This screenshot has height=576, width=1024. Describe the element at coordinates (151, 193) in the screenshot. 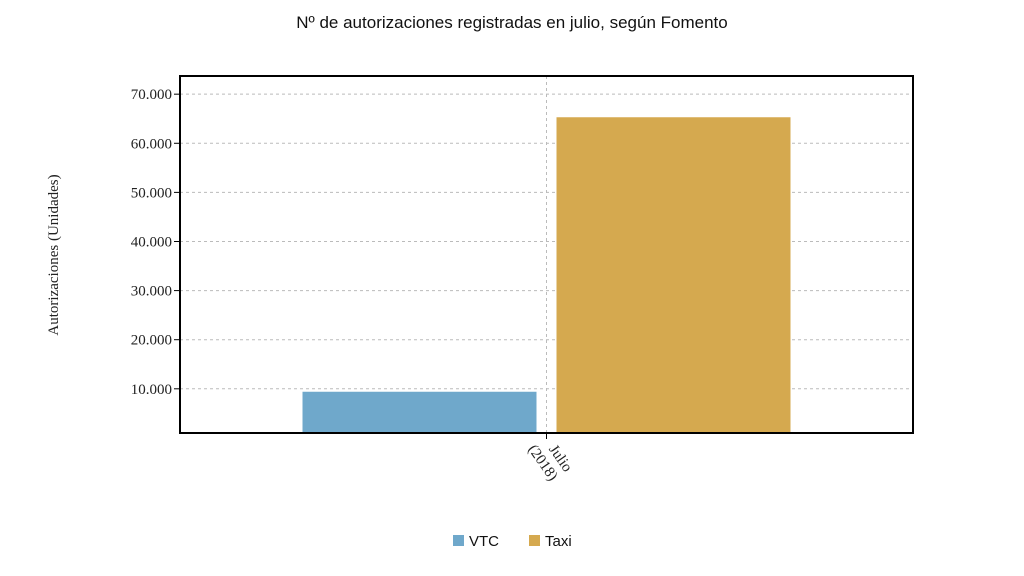

I see `y-tick-label: 50.000` at that location.